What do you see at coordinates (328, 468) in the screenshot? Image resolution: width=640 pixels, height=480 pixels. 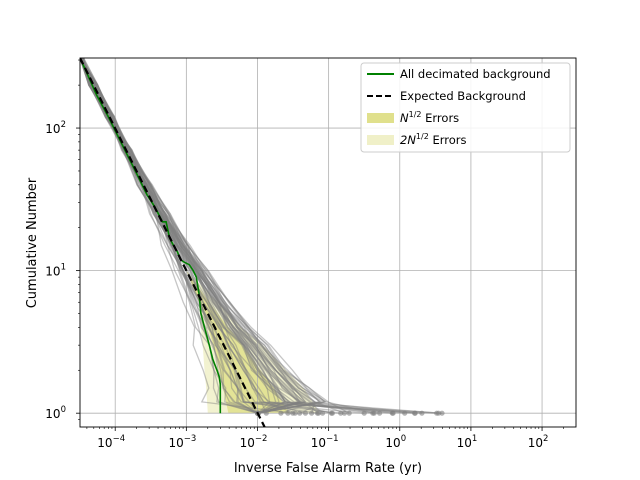 I see `x-axis-label: Inverse False Alarm Rate (yr)` at bounding box center [328, 468].